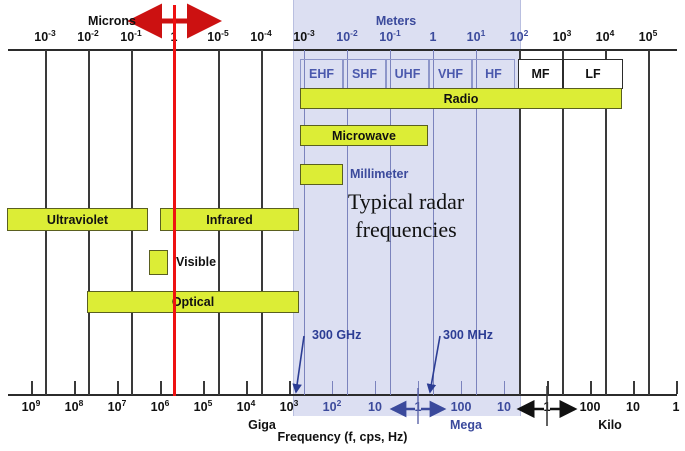 This screenshot has width=685, height=451. I want to click on bar-millimeter, so click(321, 174).